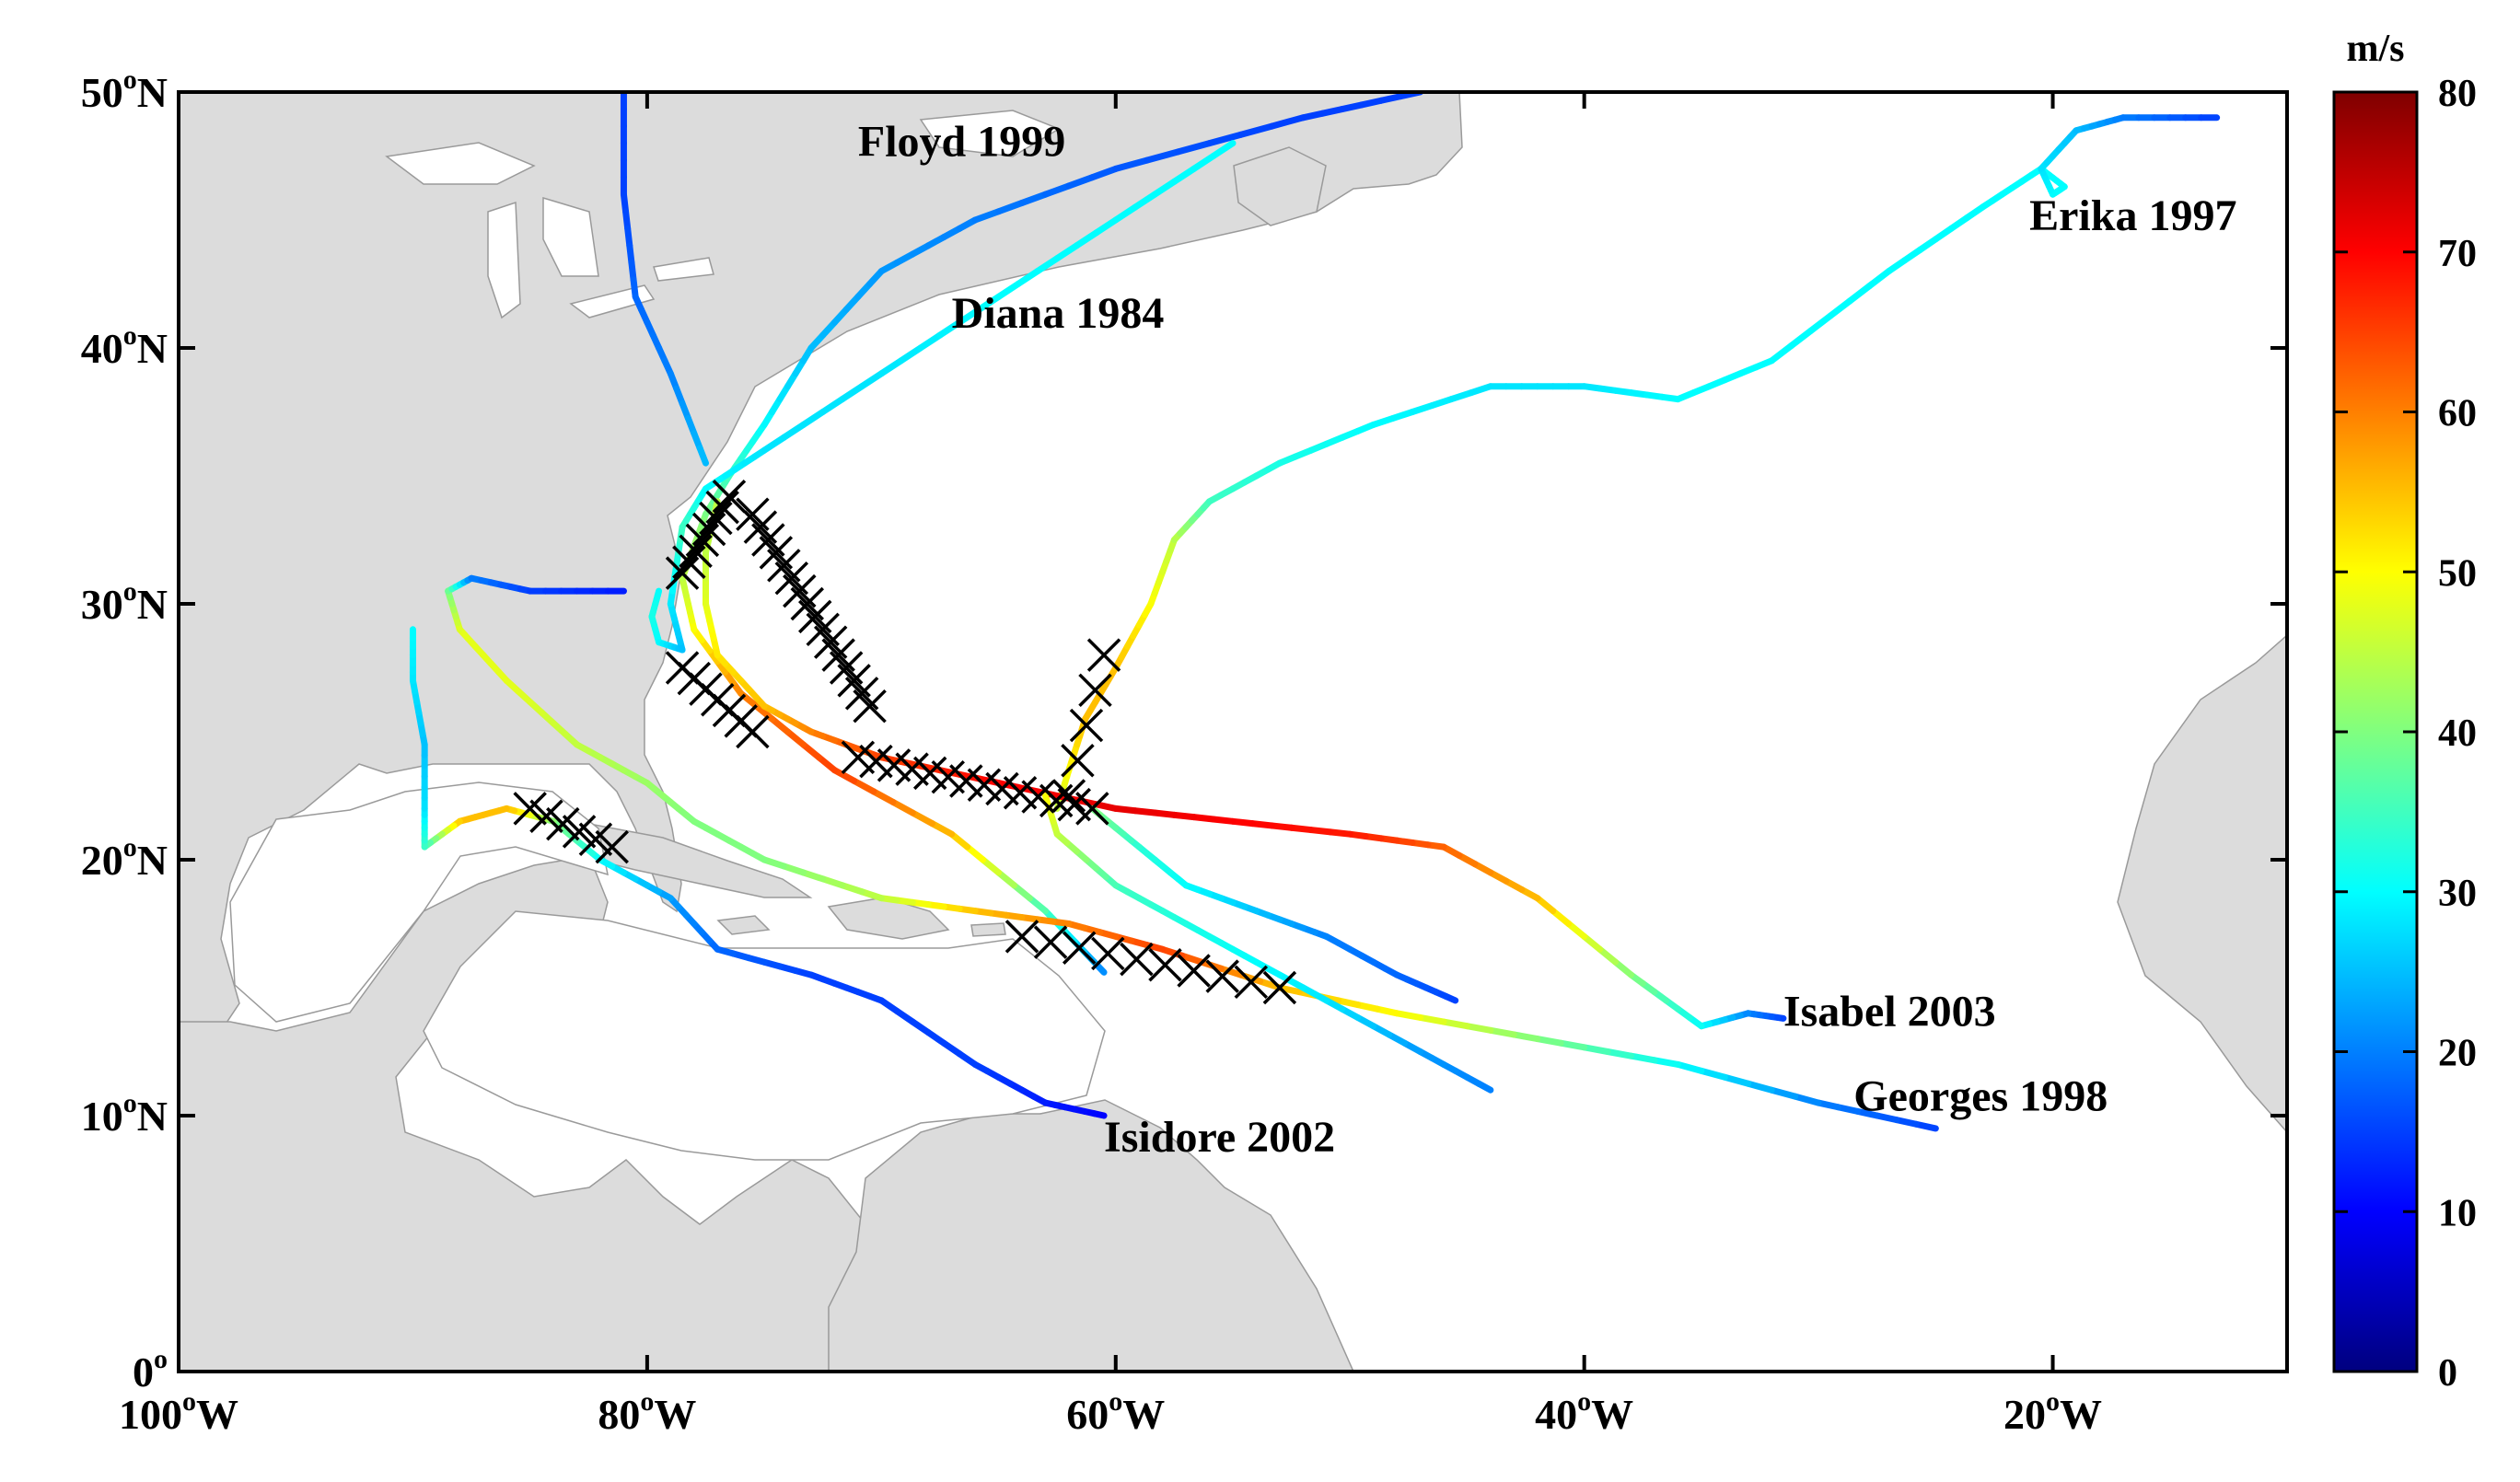 The image size is (2520, 1482). Describe the element at coordinates (2202, 883) in the screenshot. I see `africa-land` at that location.